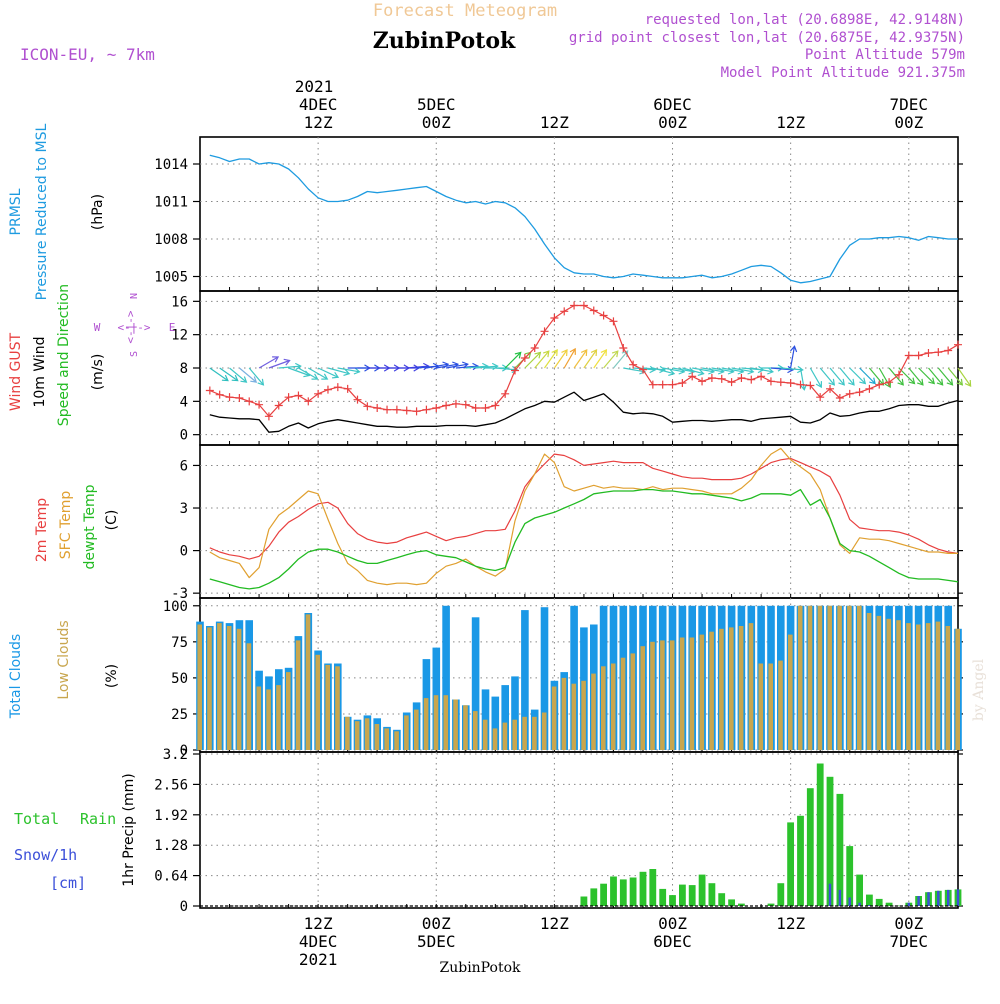 The image size is (1000, 1004). Describe the element at coordinates (590, 368) in the screenshot. I see `wind-arrows` at that location.